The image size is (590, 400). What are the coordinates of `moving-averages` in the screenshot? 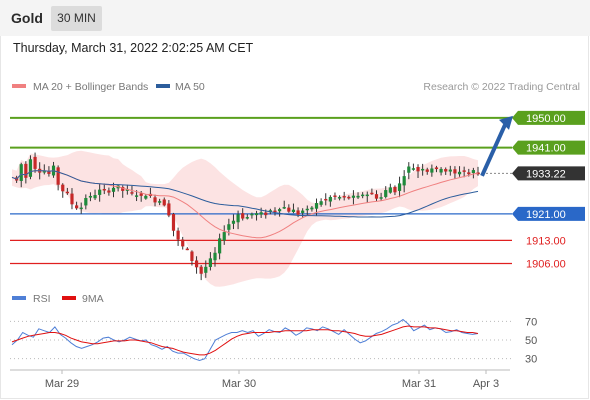 It's located at (245, 204).